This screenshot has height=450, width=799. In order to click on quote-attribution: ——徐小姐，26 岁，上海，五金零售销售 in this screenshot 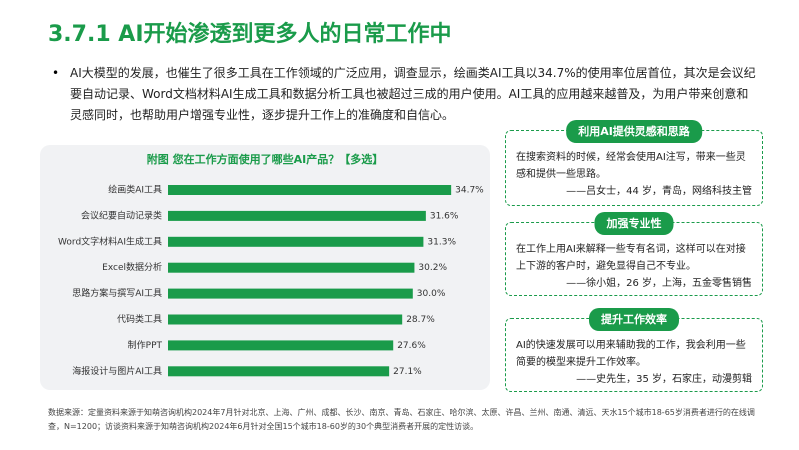, I will do `click(659, 283)`.